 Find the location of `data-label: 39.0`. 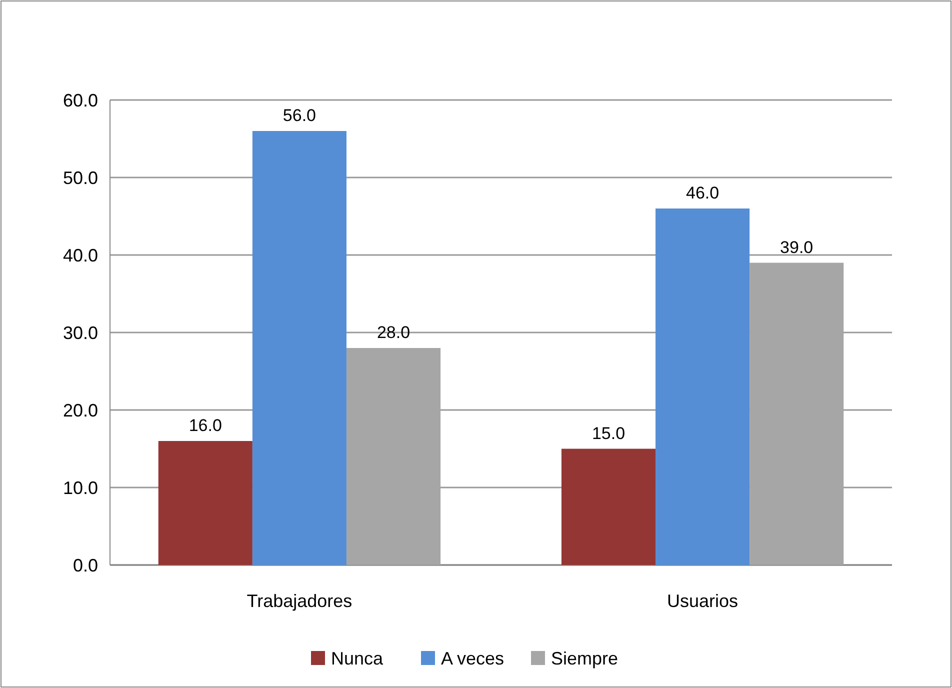

data-label: 39.0 is located at coordinates (797, 247).